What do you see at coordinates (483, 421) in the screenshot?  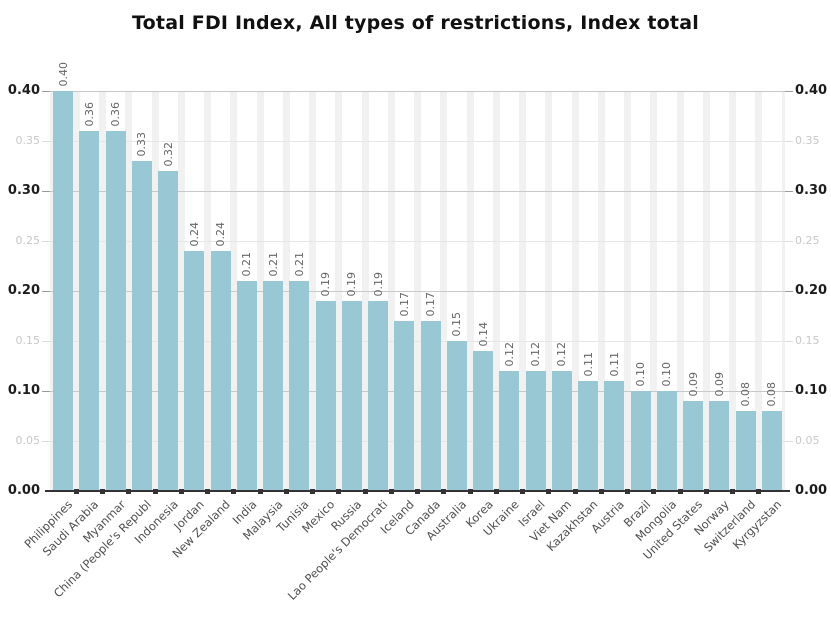 I see `bar-korea` at bounding box center [483, 421].